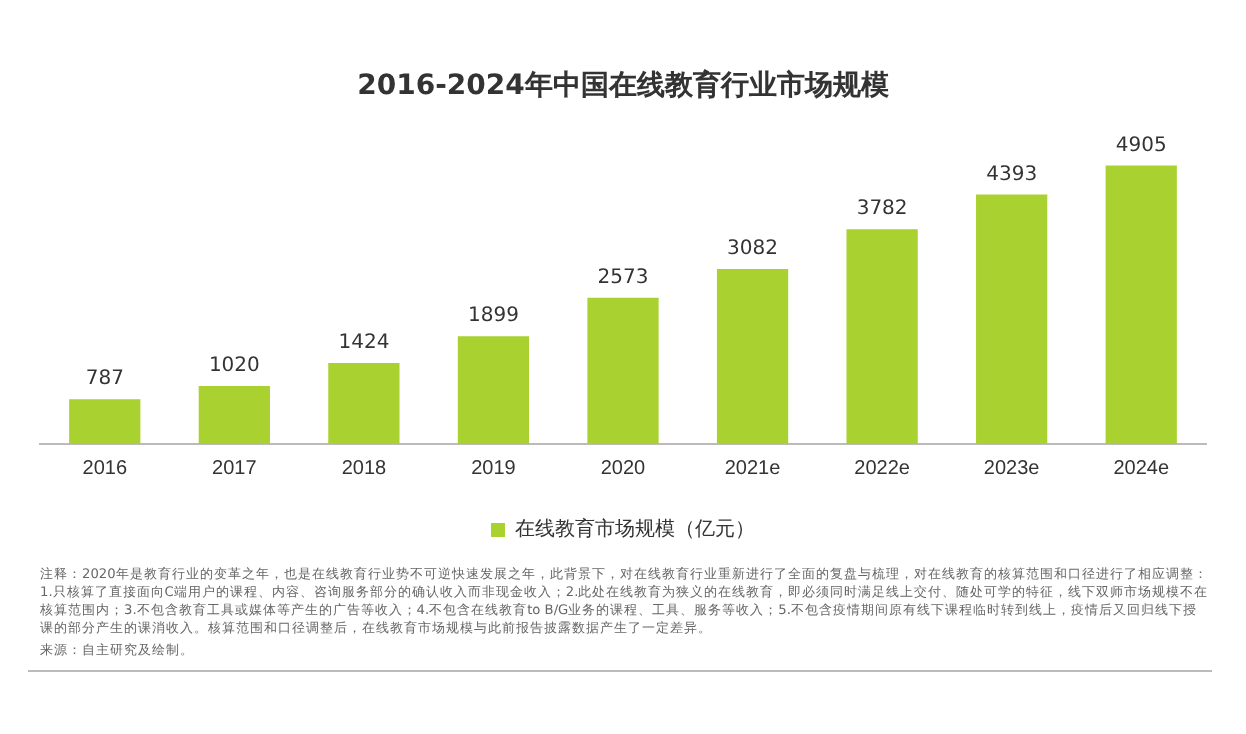  What do you see at coordinates (753, 249) in the screenshot?
I see `data-label: 3082` at bounding box center [753, 249].